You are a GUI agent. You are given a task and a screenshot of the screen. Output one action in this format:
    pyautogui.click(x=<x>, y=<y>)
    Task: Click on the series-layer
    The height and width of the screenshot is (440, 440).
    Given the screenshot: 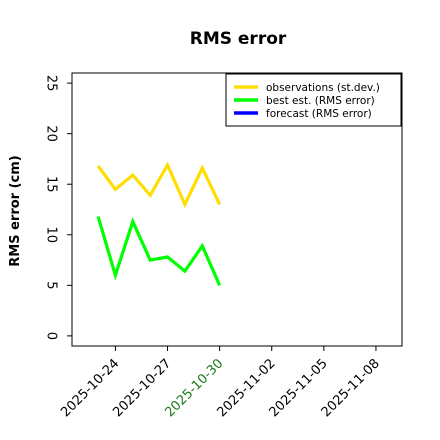 What is the action you would take?
    pyautogui.click(x=159, y=223)
    